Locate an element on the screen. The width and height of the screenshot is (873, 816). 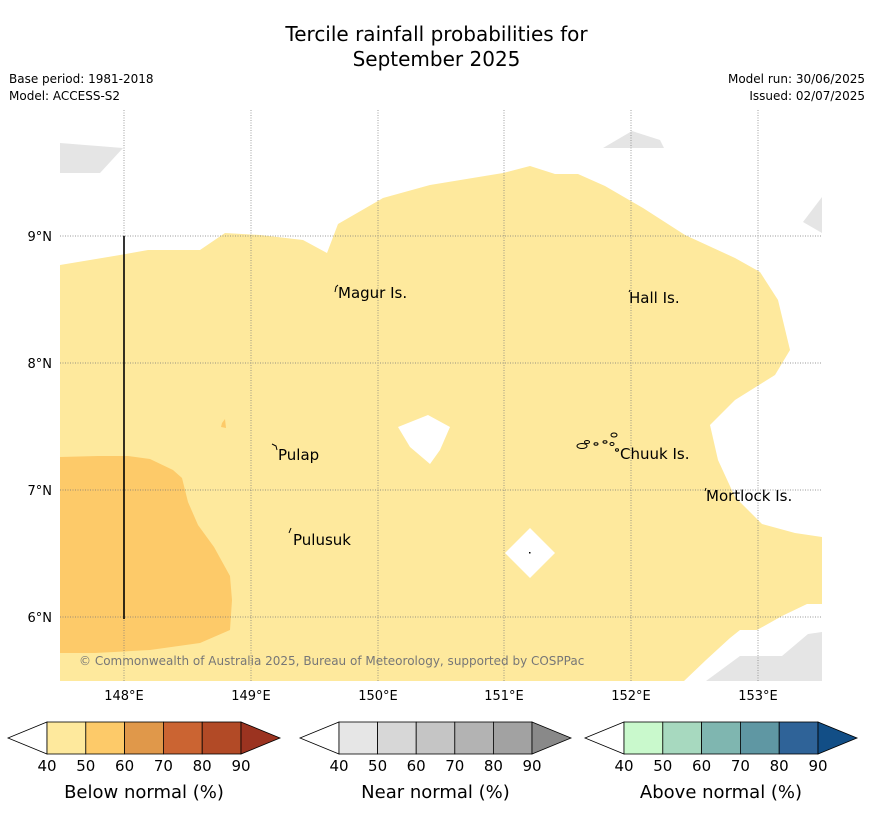
lon-axis: 148°E 149°E 150°E 151°E 152°E 153°E is located at coordinates (441, 696).